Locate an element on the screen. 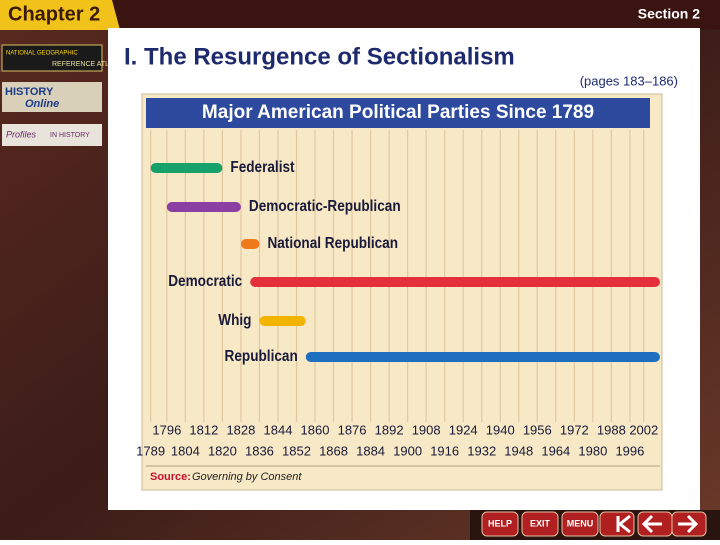 This screenshot has width=720, height=545. x-tick-label: 1980 is located at coordinates (592, 450).